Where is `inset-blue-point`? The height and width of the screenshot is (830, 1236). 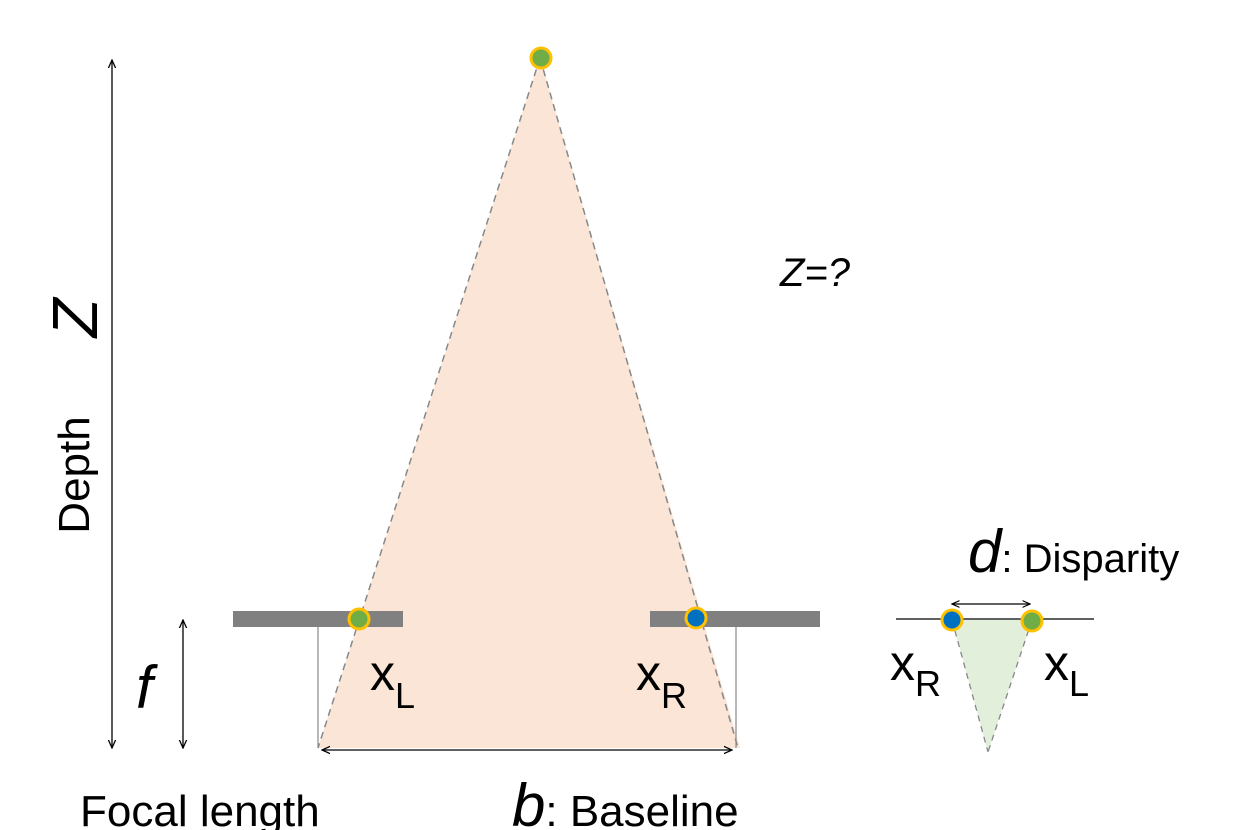 inset-blue-point is located at coordinates (952, 620).